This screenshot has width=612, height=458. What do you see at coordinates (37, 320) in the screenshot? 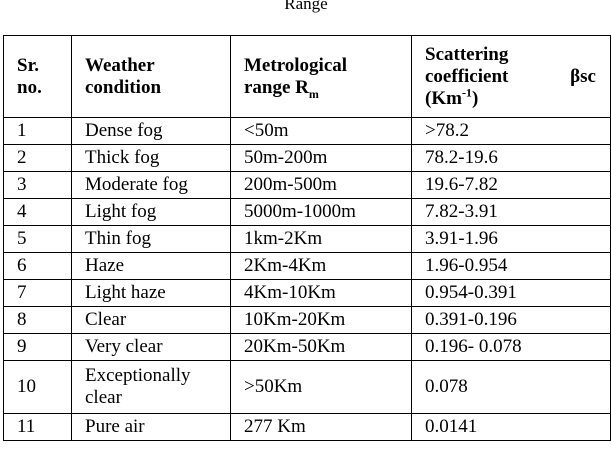
I see `cell-sr: 8` at bounding box center [37, 320].